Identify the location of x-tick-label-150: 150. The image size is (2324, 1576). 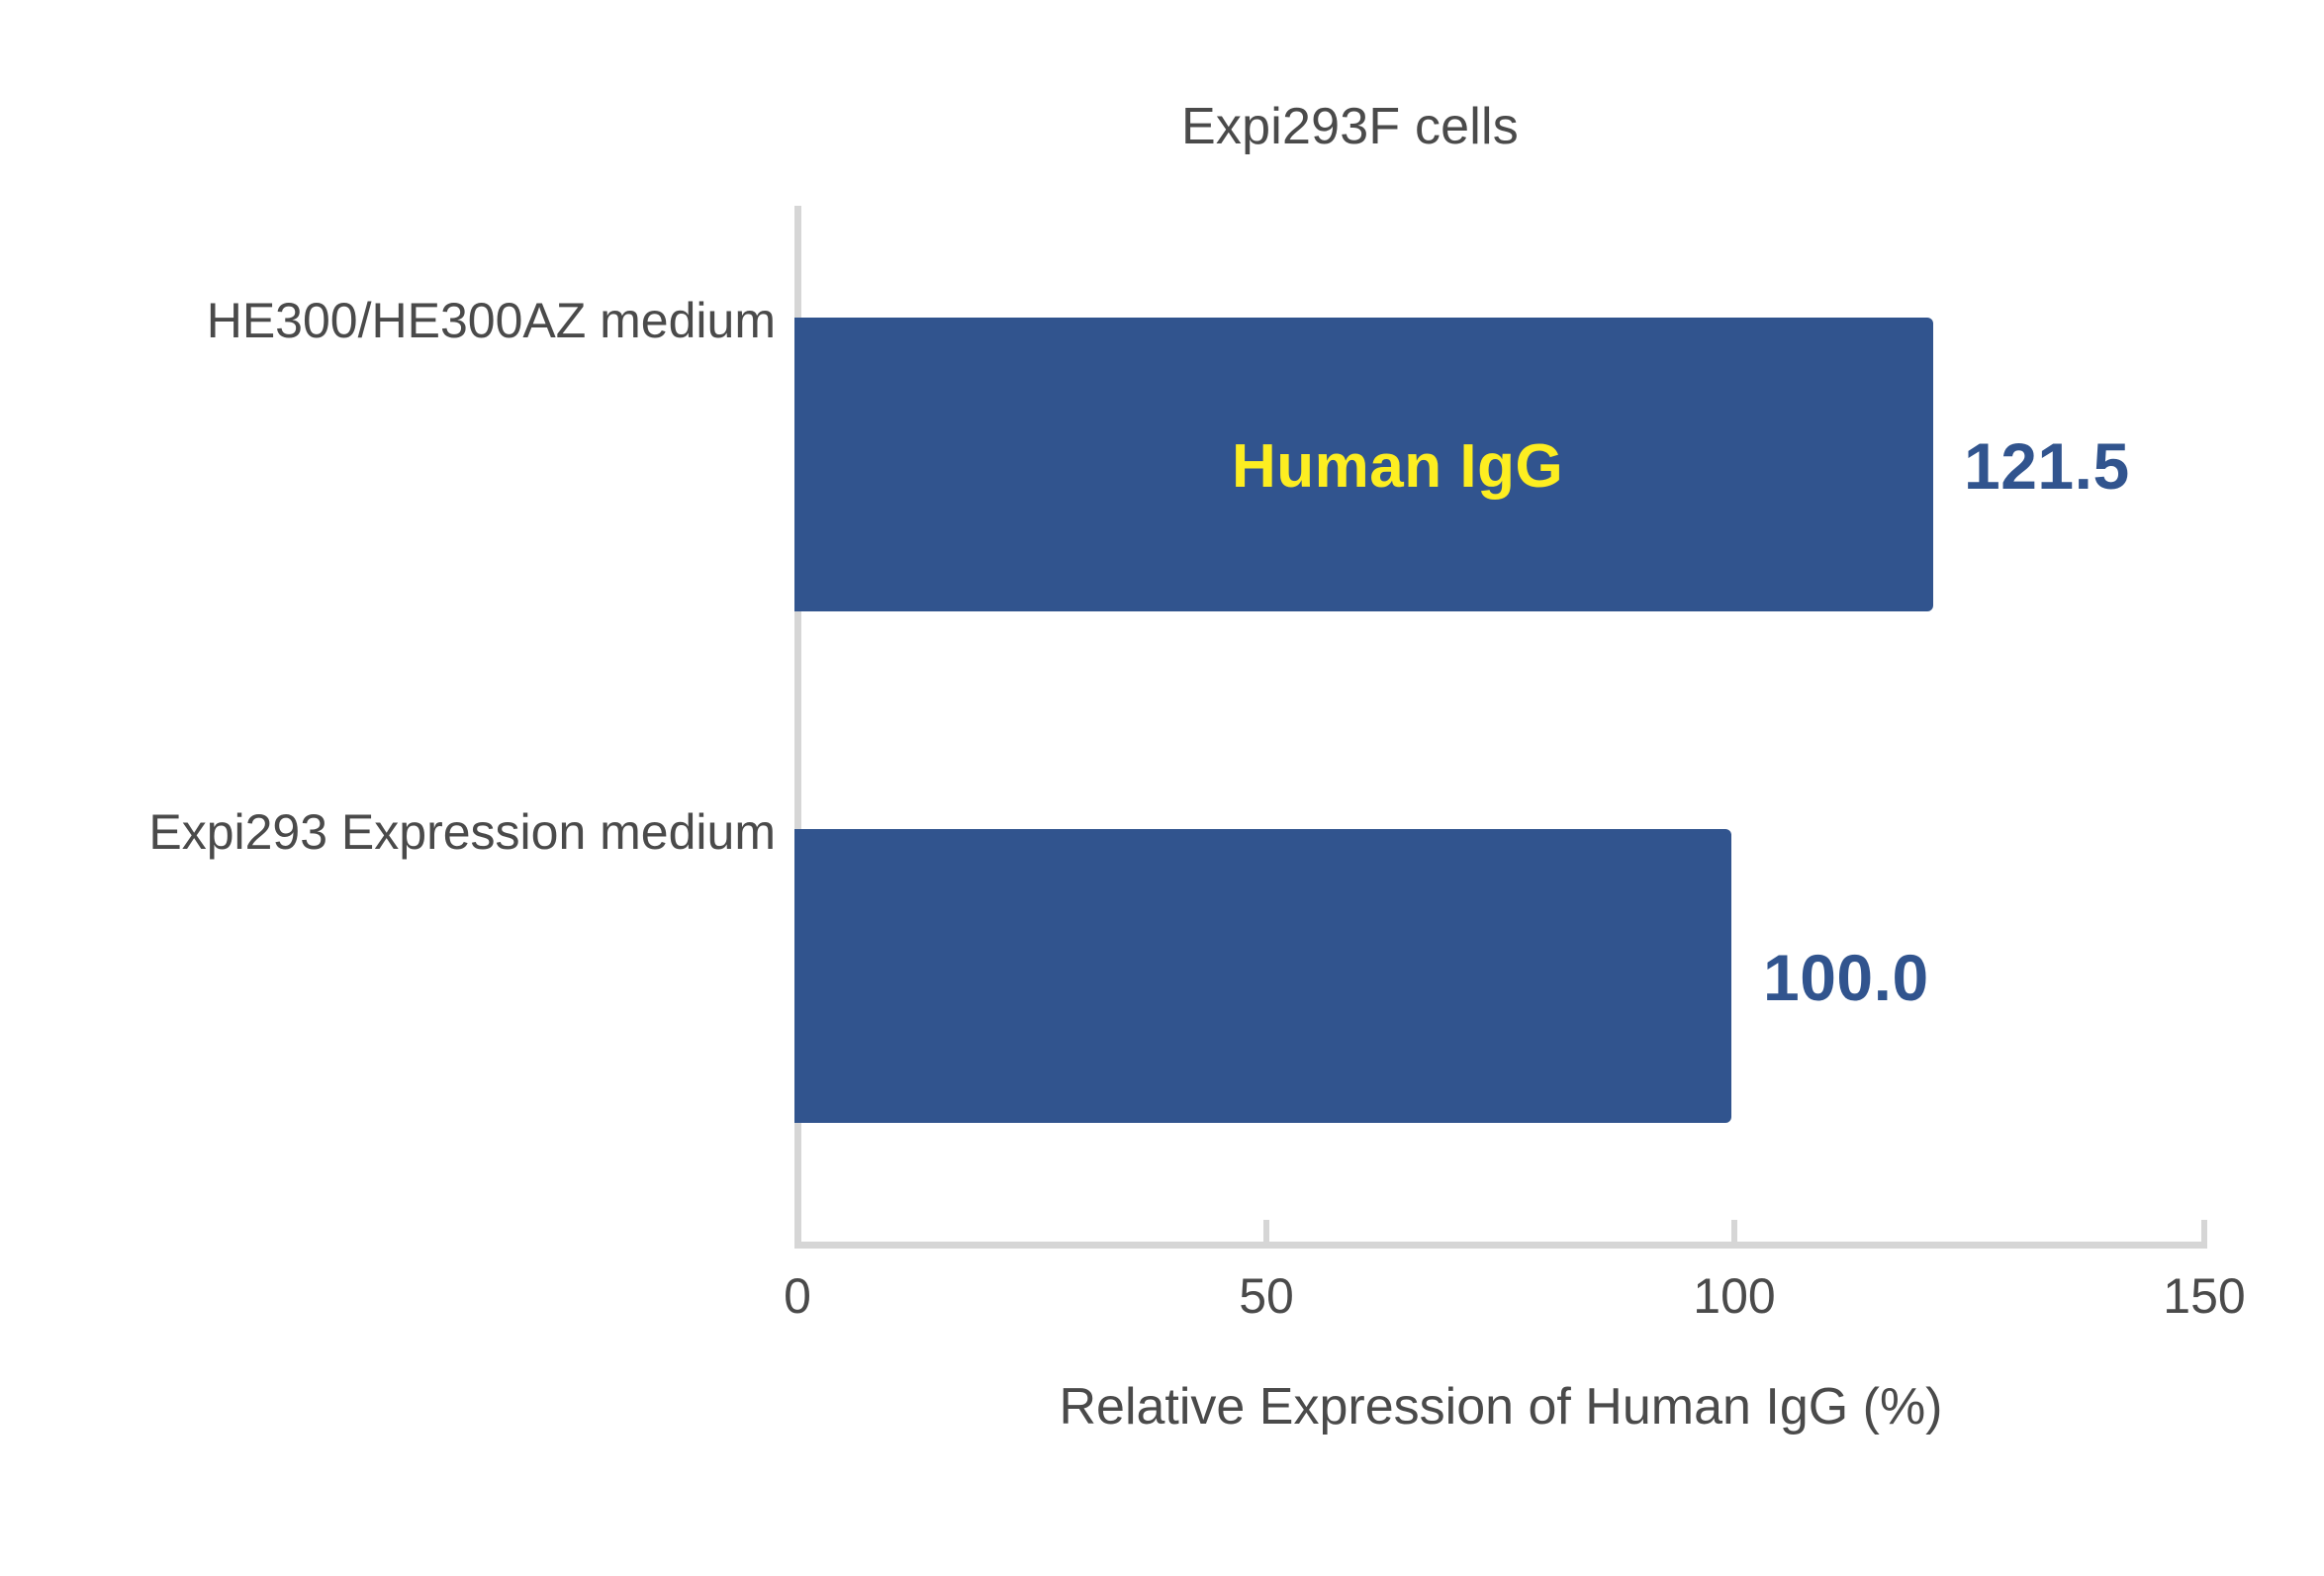
(2204, 1296).